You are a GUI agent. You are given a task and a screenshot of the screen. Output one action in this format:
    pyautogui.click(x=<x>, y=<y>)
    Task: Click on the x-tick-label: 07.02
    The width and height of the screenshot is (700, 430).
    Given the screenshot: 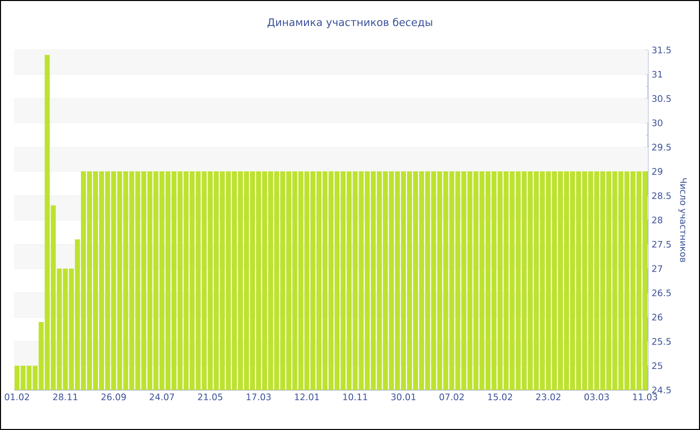 What is the action you would take?
    pyautogui.click(x=452, y=397)
    